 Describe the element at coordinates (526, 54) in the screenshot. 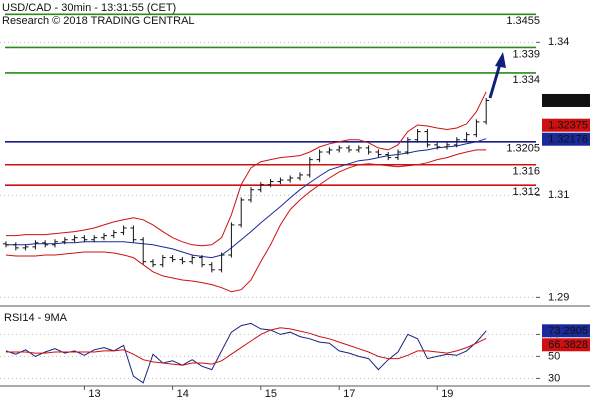

I see `level-label: 1.339` at that location.